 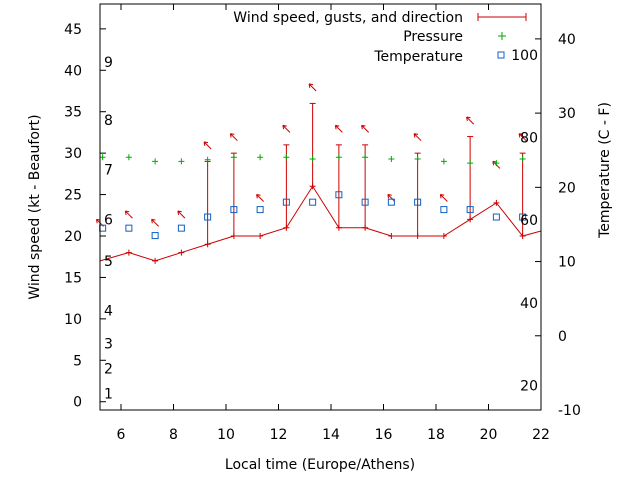 What do you see at coordinates (173, 435) in the screenshot?
I see `x-tick-label: 8` at bounding box center [173, 435].